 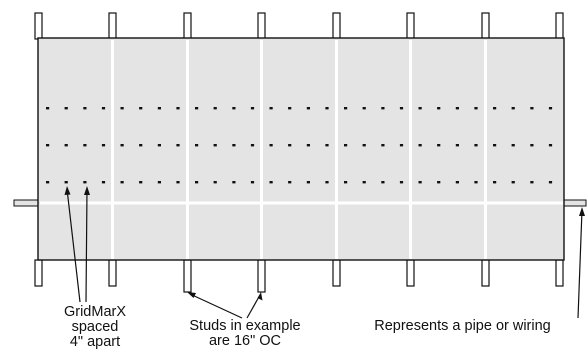 What do you see at coordinates (462, 326) in the screenshot?
I see `pipe-label: Represents a pipe or wiring` at bounding box center [462, 326].